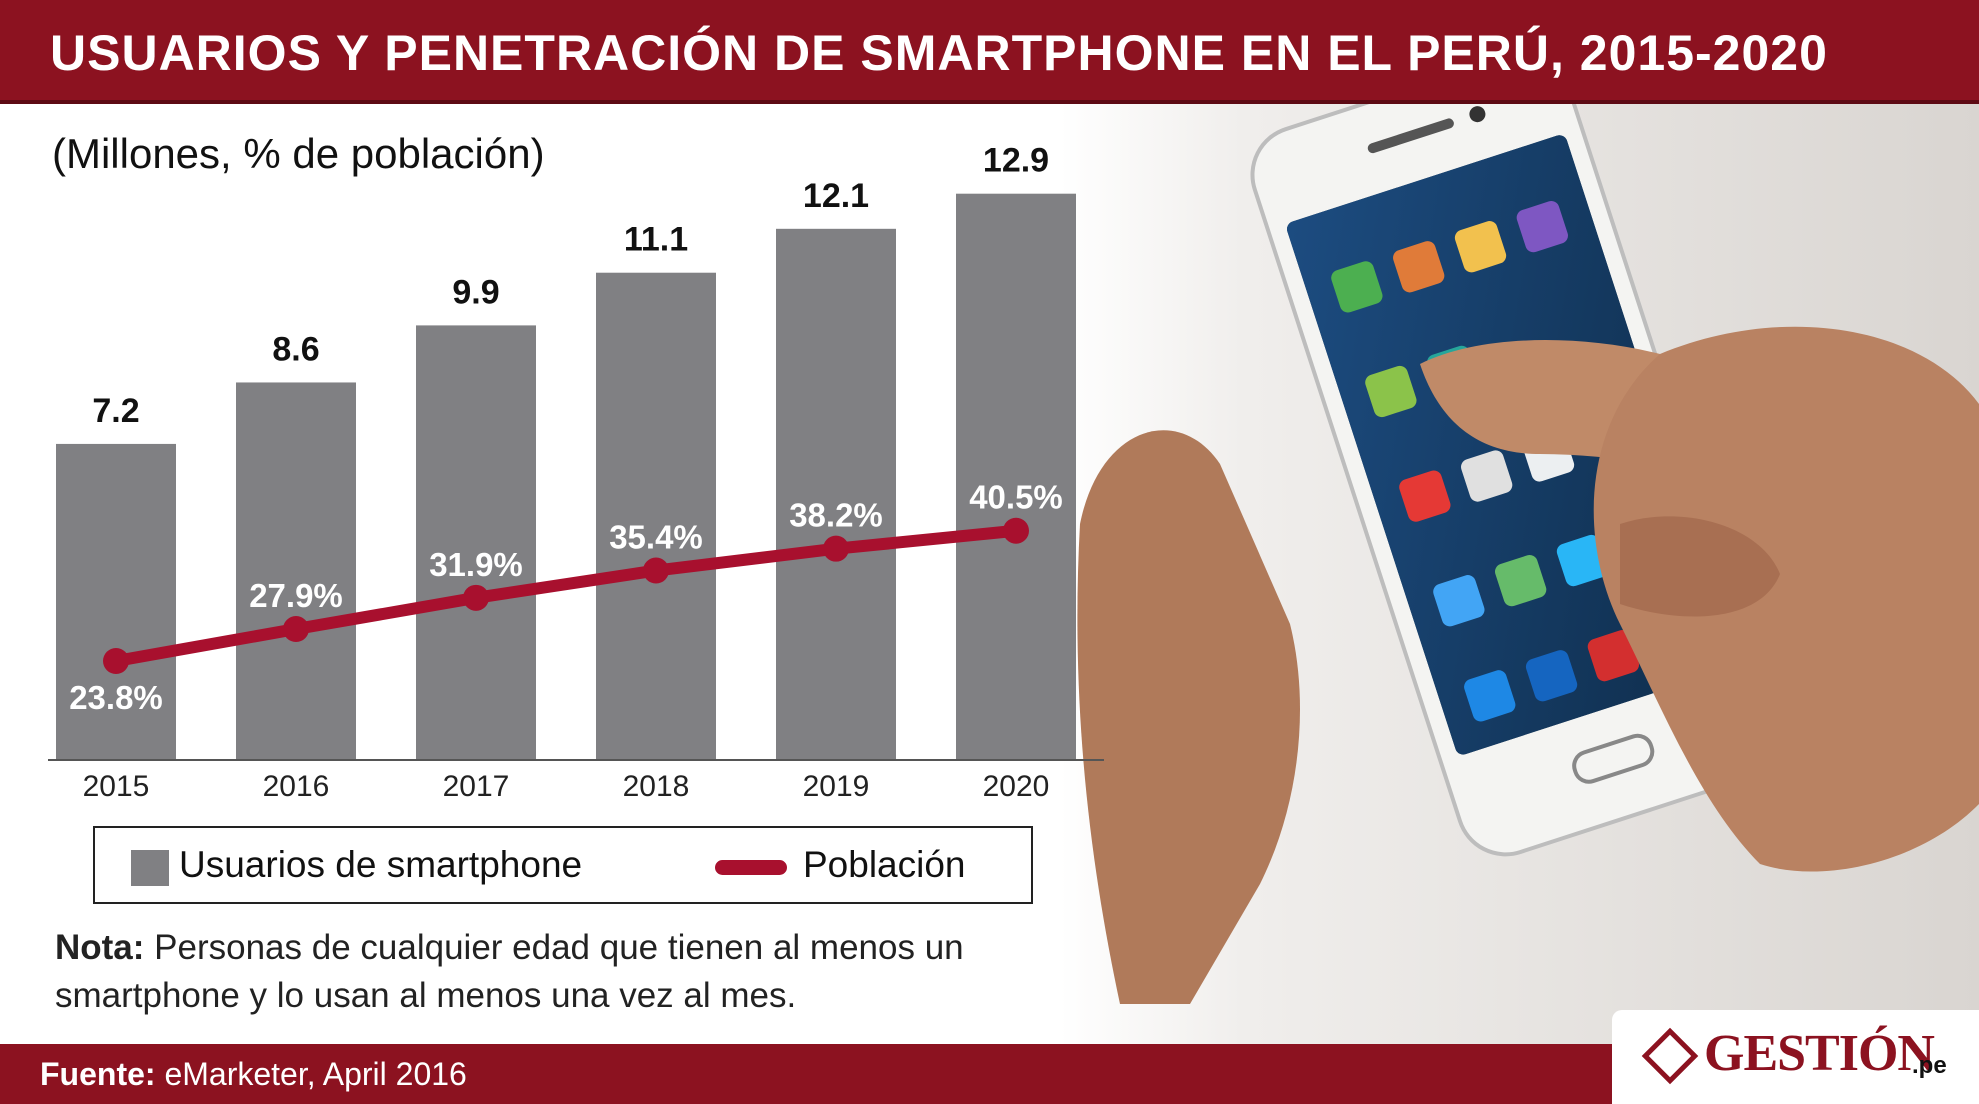 This screenshot has height=1104, width=1979. What do you see at coordinates (295, 349) in the screenshot?
I see `bar-value-label: 8.6` at bounding box center [295, 349].